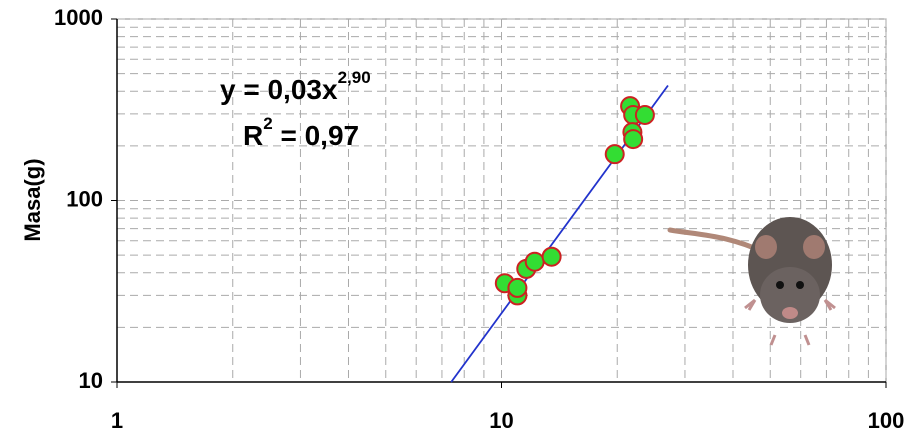 The height and width of the screenshot is (437, 919). I want to click on y-axis-label: Masa(g), so click(32, 199).